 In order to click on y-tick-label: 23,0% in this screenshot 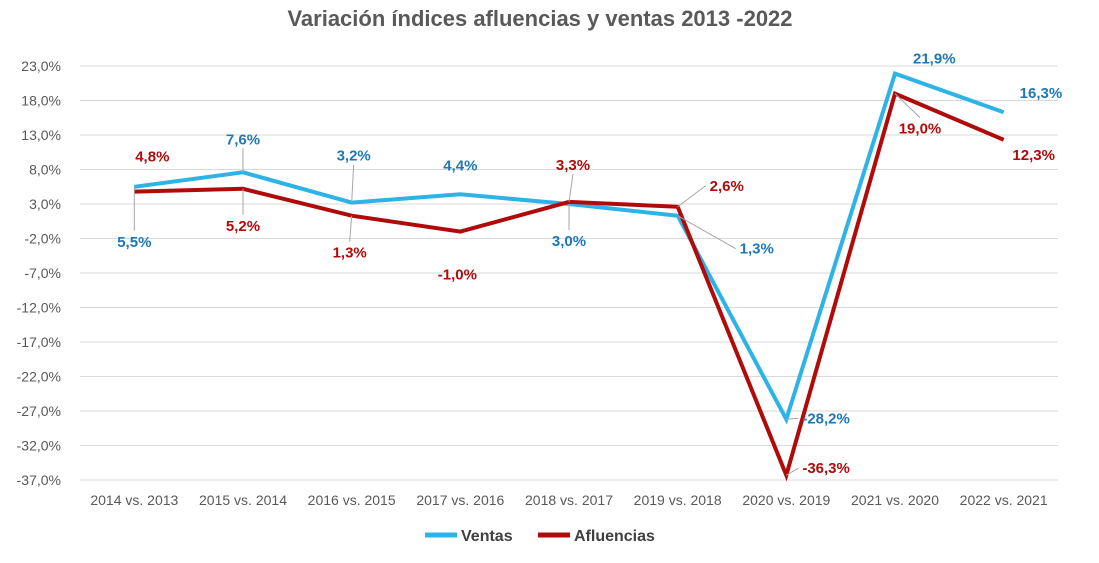, I will do `click(41, 66)`.